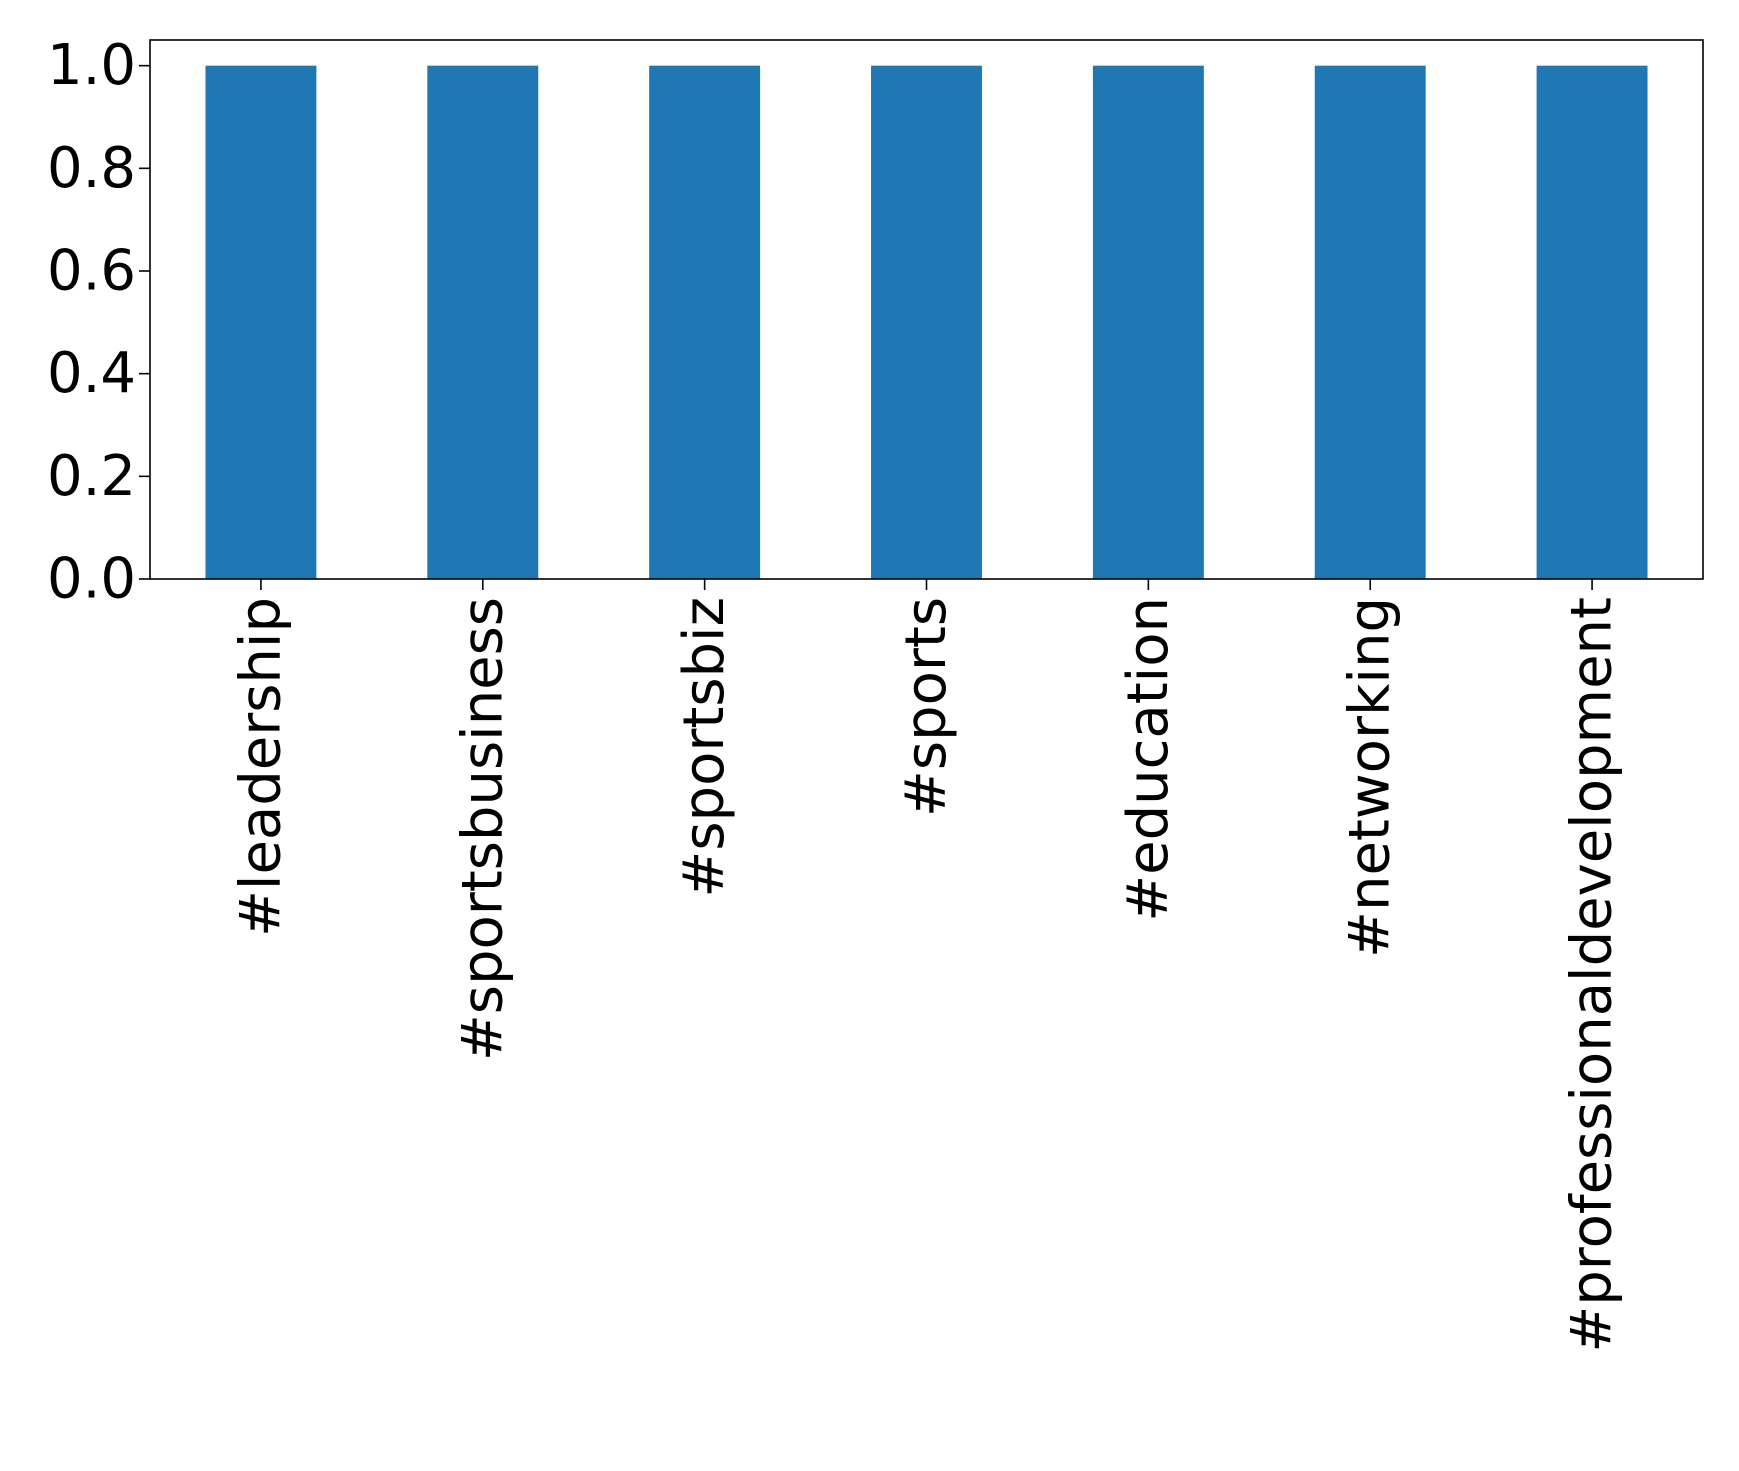  Describe the element at coordinates (705, 322) in the screenshot. I see `bar-sportsbiz` at that location.